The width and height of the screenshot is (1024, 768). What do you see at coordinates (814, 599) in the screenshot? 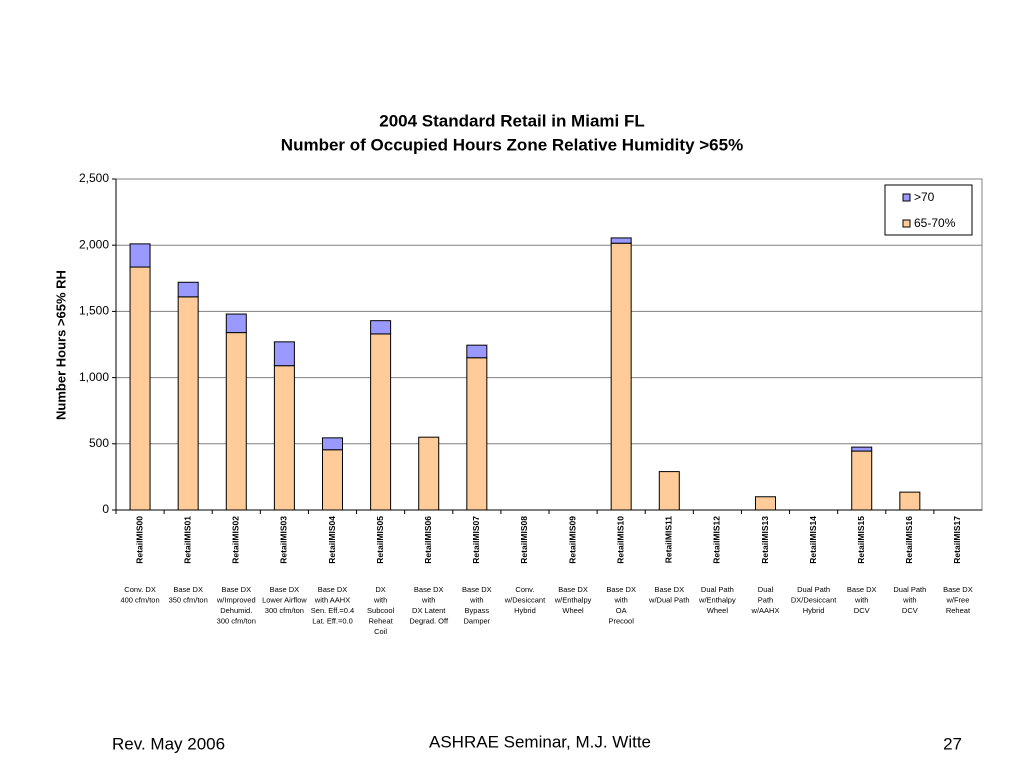
I see `category-description: DX/Desiccant` at bounding box center [814, 599].